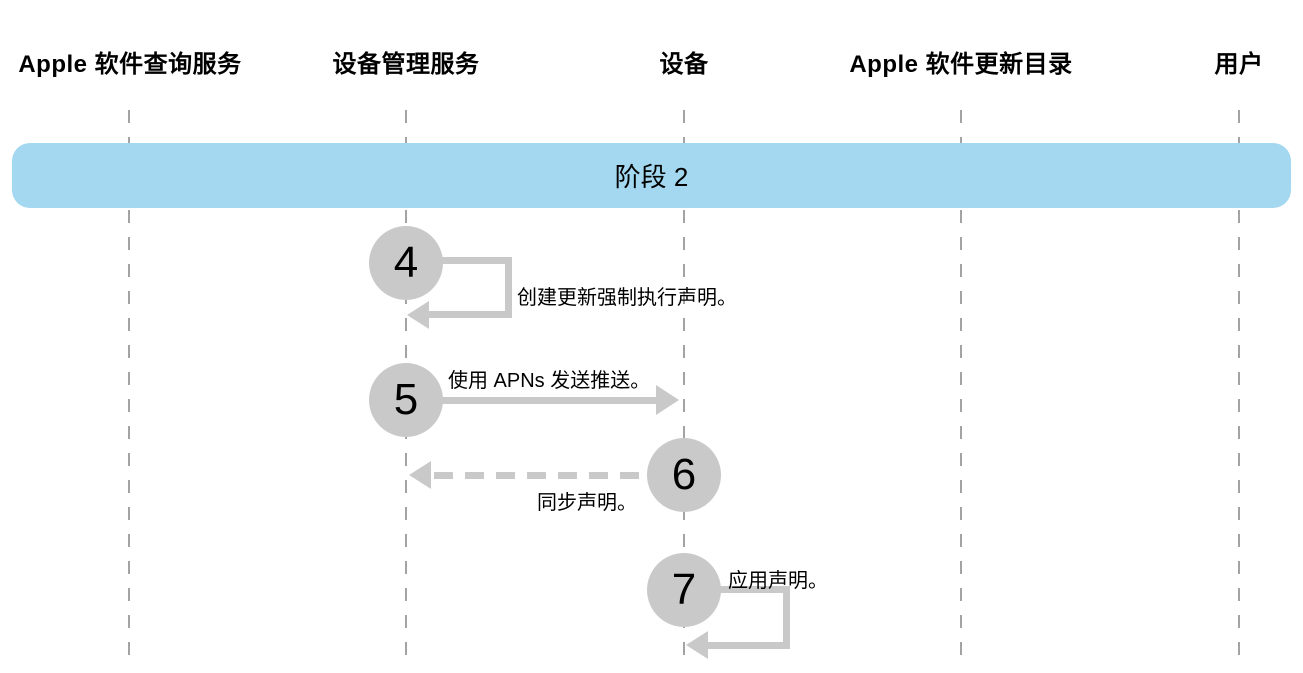 The image size is (1303, 673). I want to click on step-6-arrow-line-dashed, so click(542, 475).